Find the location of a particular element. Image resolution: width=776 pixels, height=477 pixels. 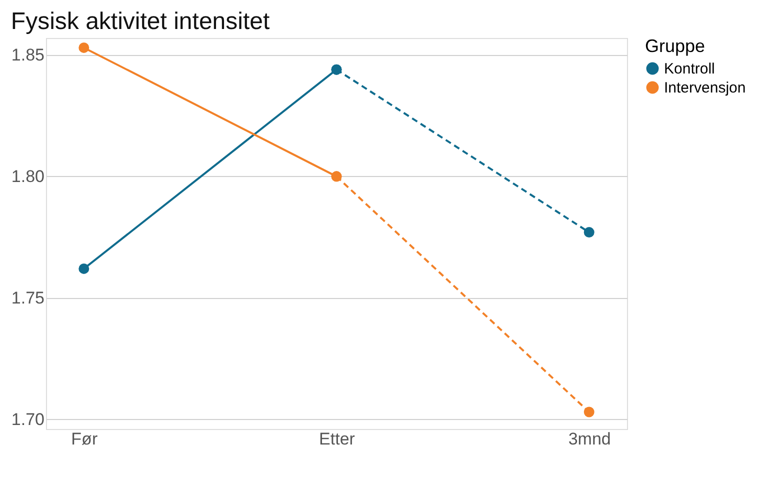

y-tick-label: 1.75 is located at coordinates (27, 298).